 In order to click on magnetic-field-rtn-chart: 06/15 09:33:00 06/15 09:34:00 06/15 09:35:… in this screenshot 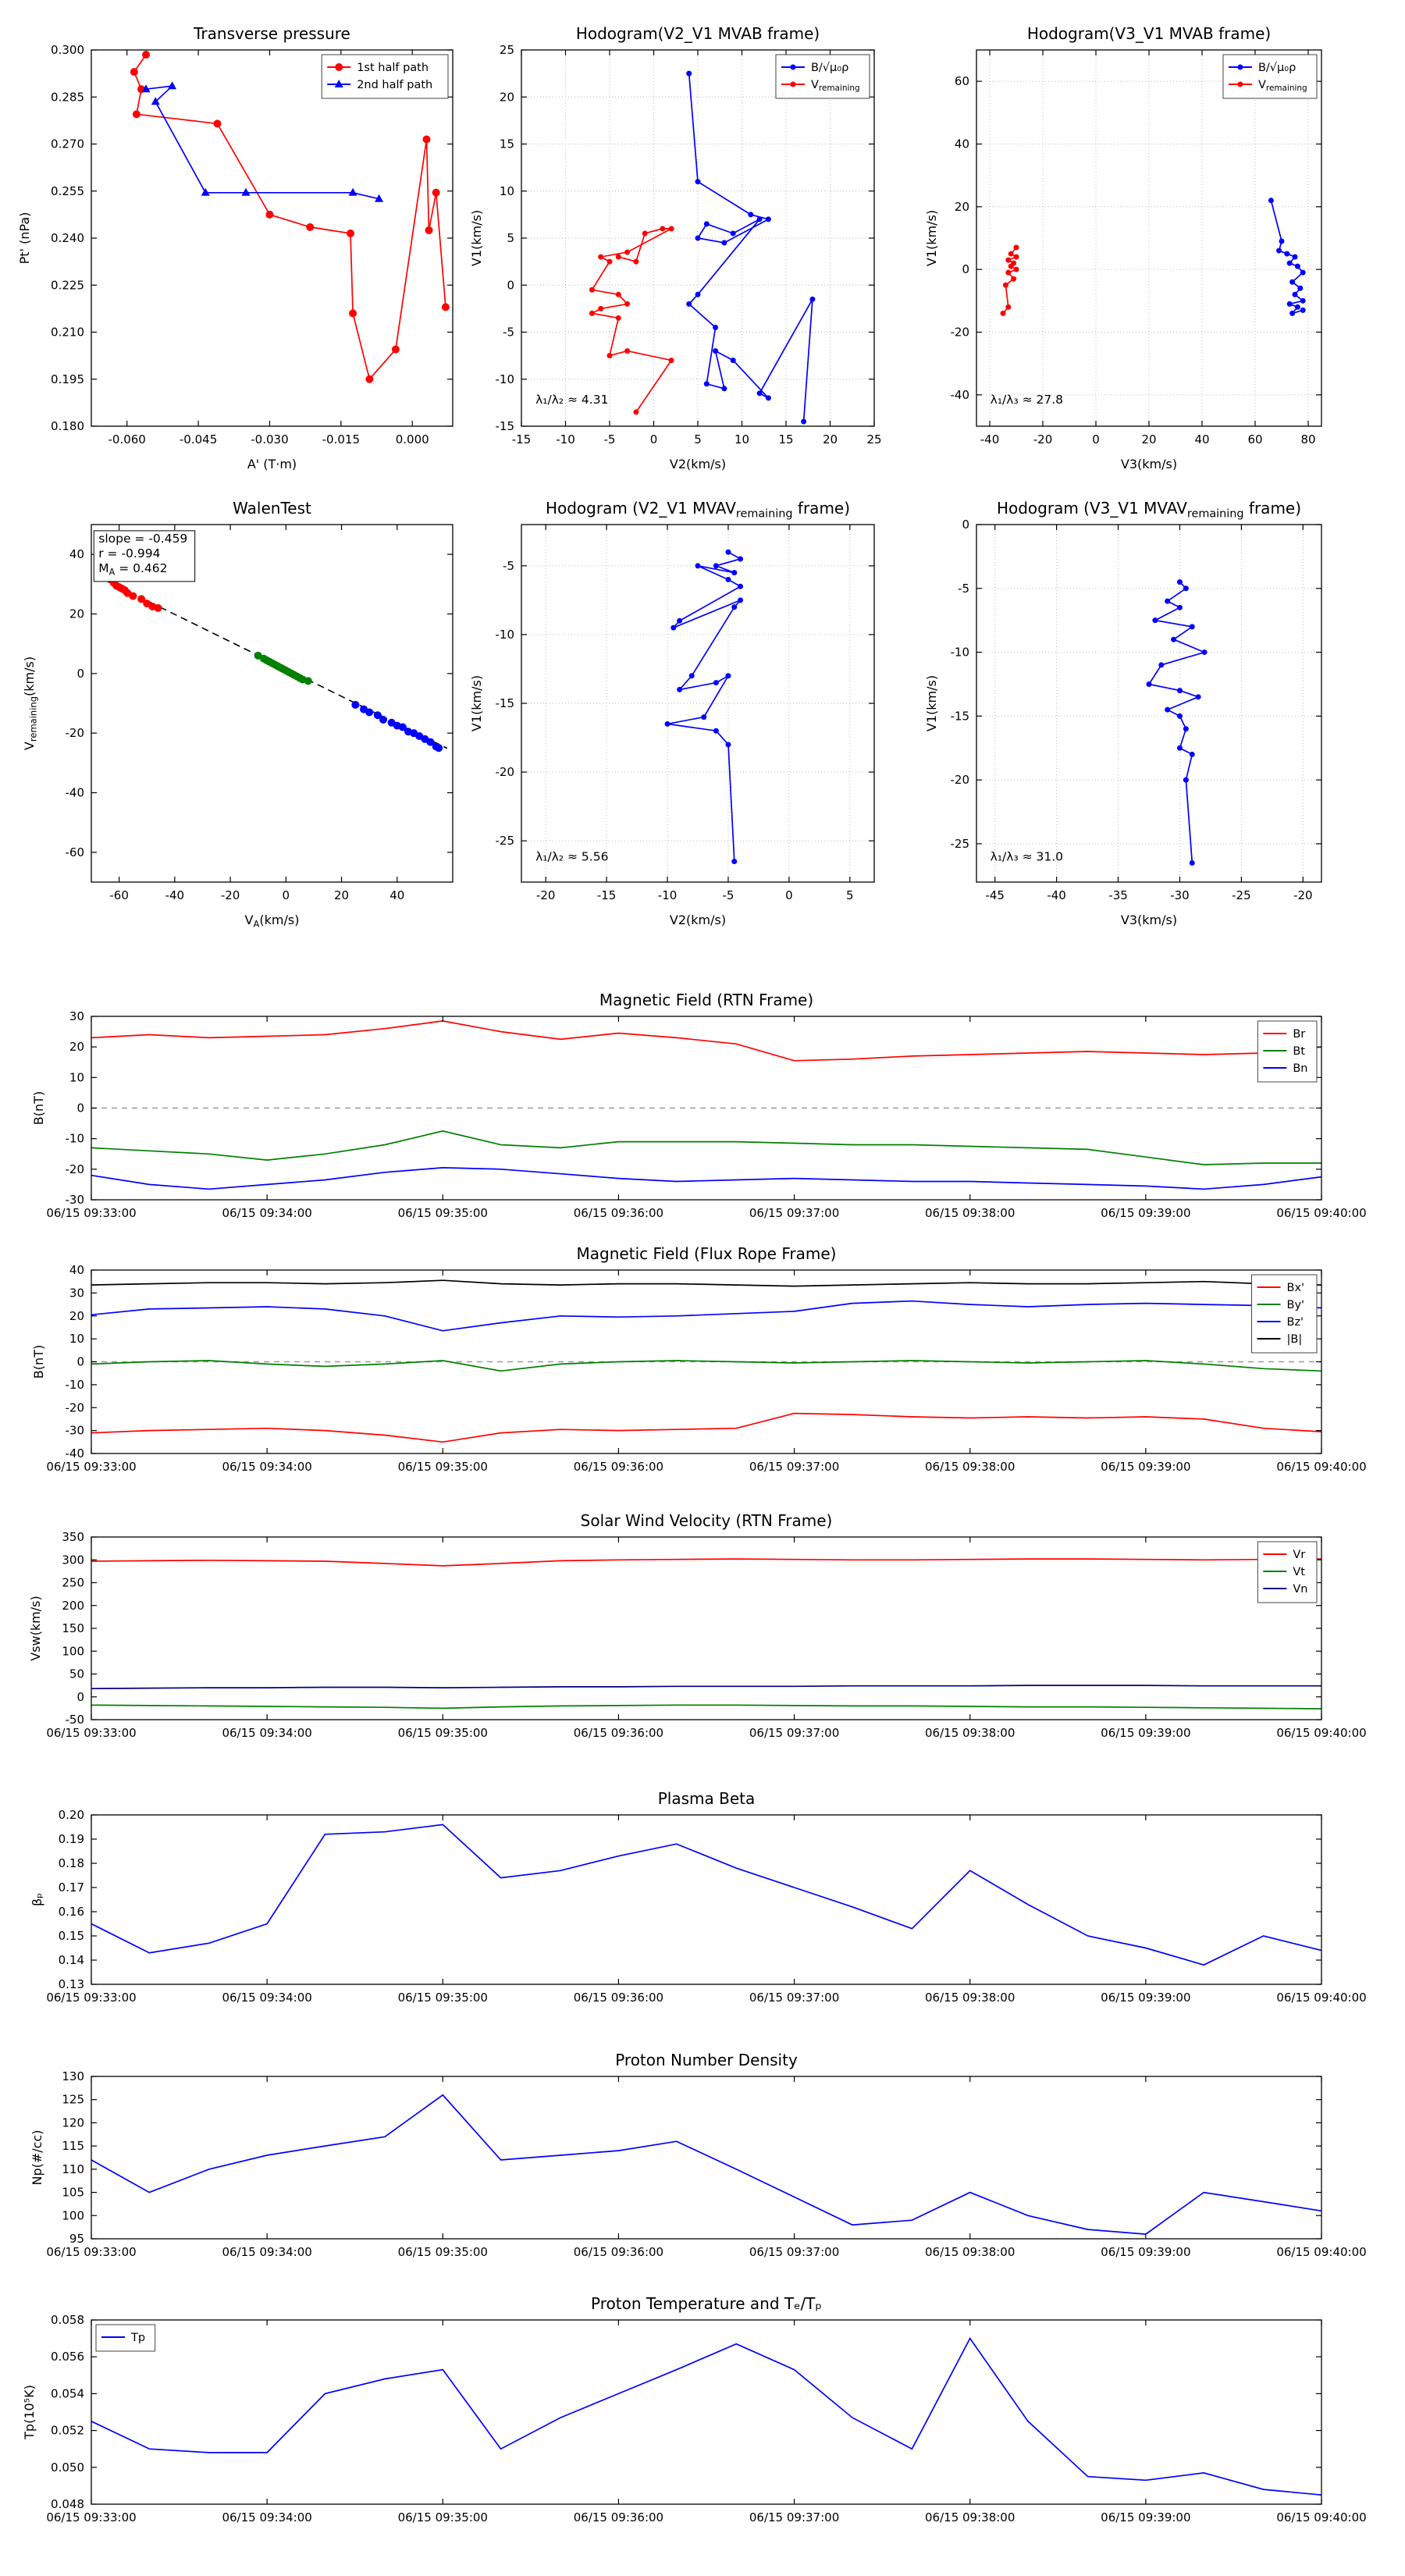, I will do `click(699, 1105)`.